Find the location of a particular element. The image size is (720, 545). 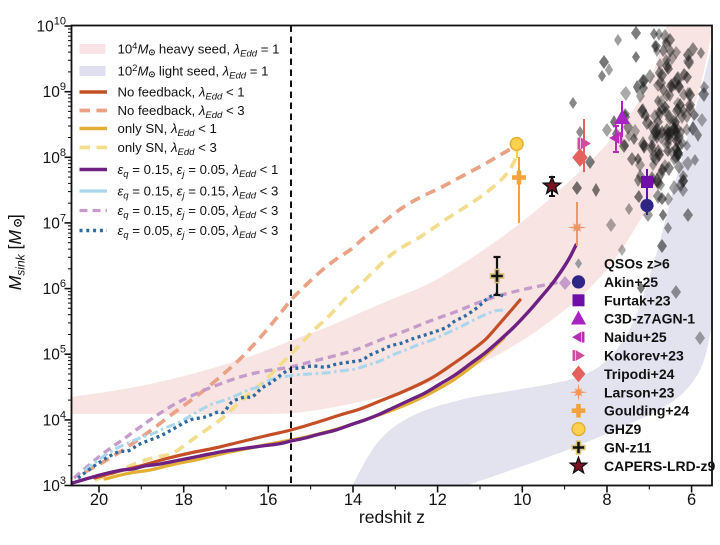

svg-text: Akin+25 is located at coordinates (631, 282).